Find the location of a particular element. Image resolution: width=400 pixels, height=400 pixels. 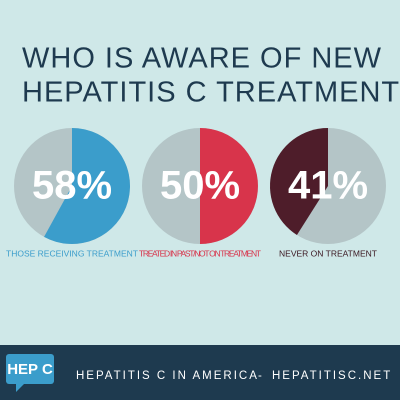

logo-text: HEP C is located at coordinates (30, 369).